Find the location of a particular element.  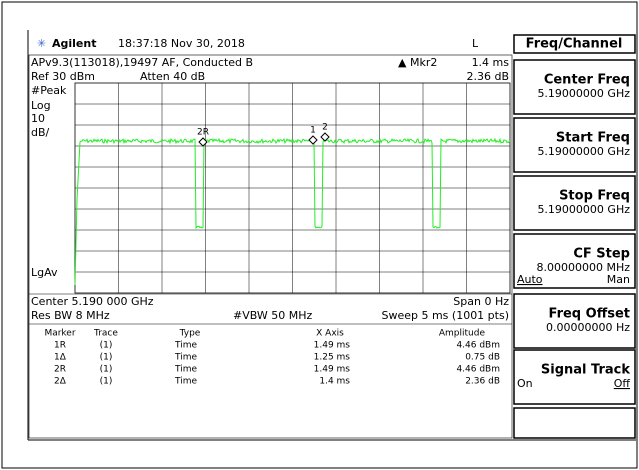

menu-title-box is located at coordinates (574, 44).